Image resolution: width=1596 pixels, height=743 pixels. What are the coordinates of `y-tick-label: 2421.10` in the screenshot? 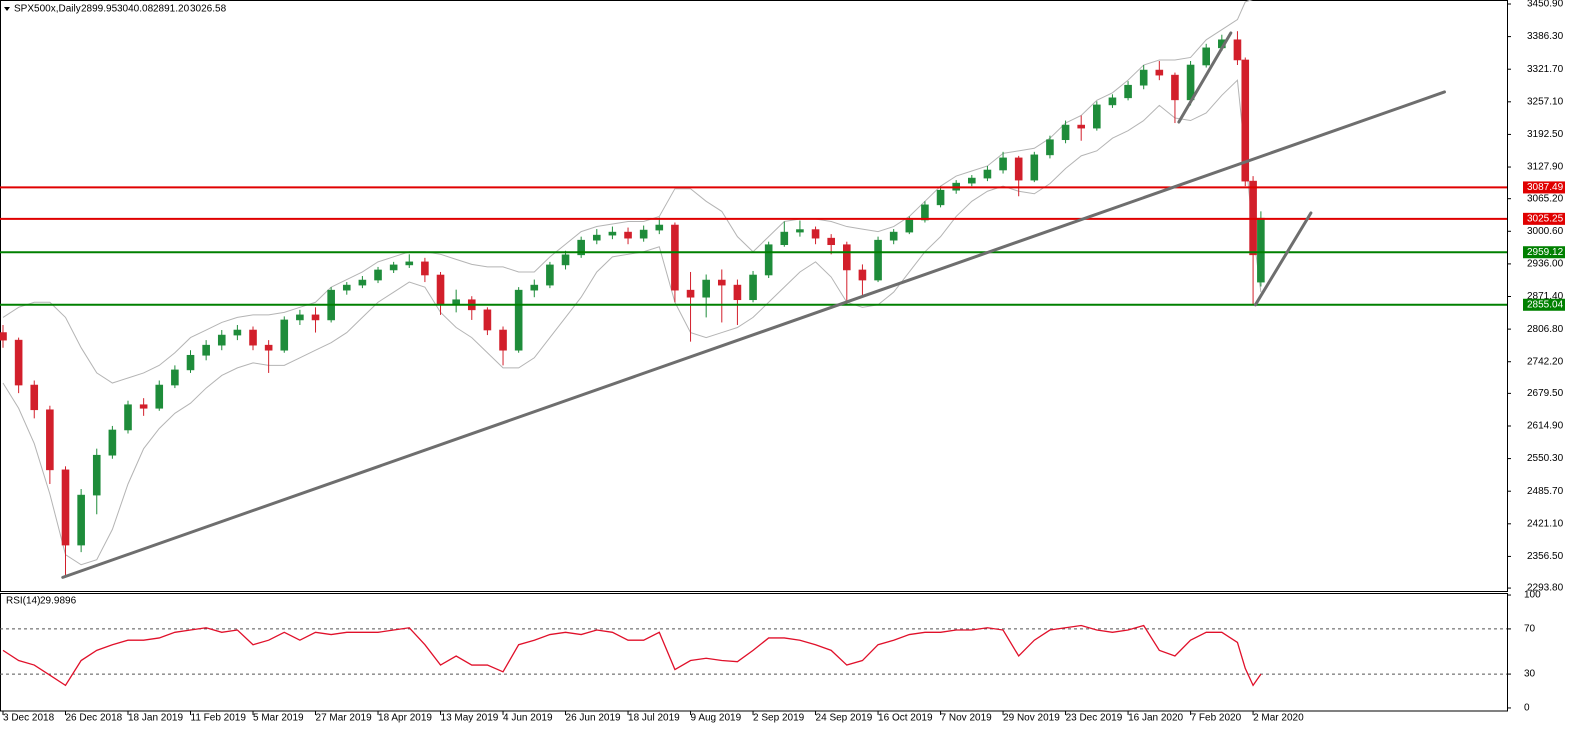 It's located at (1545, 523).